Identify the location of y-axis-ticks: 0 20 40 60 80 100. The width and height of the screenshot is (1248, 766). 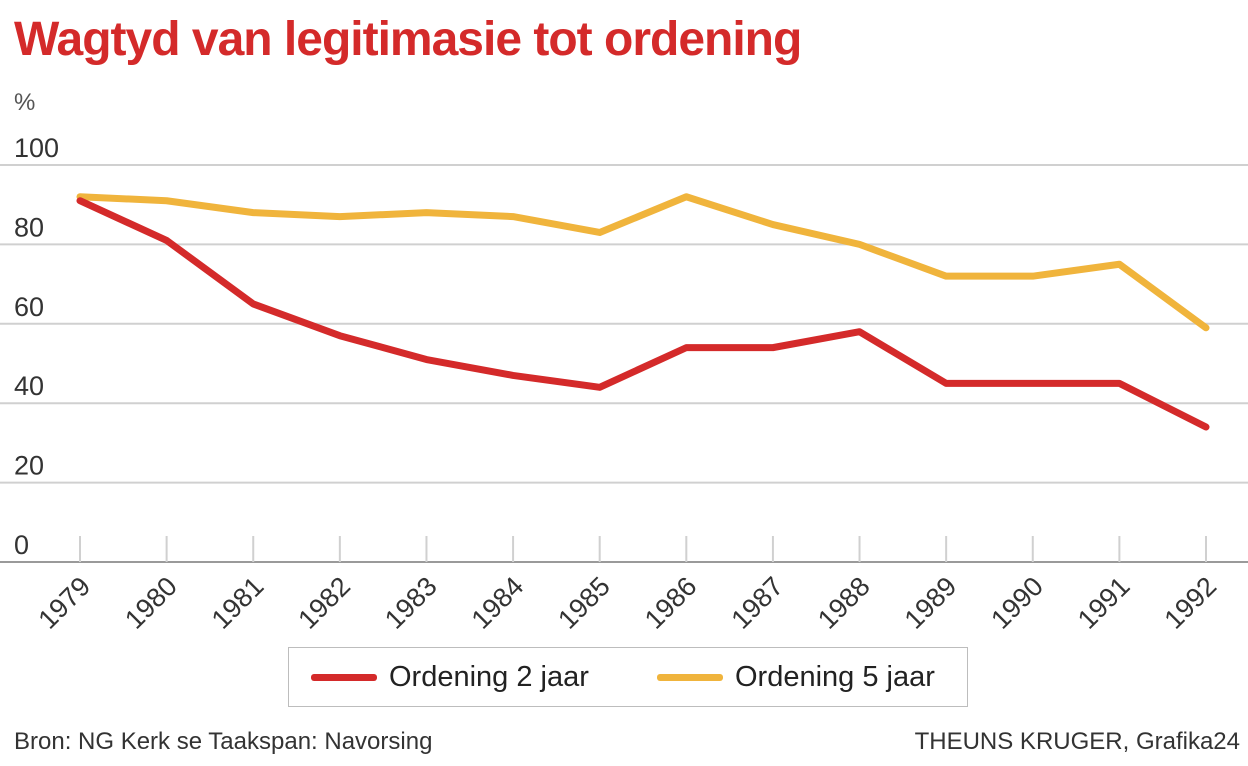
(36, 346).